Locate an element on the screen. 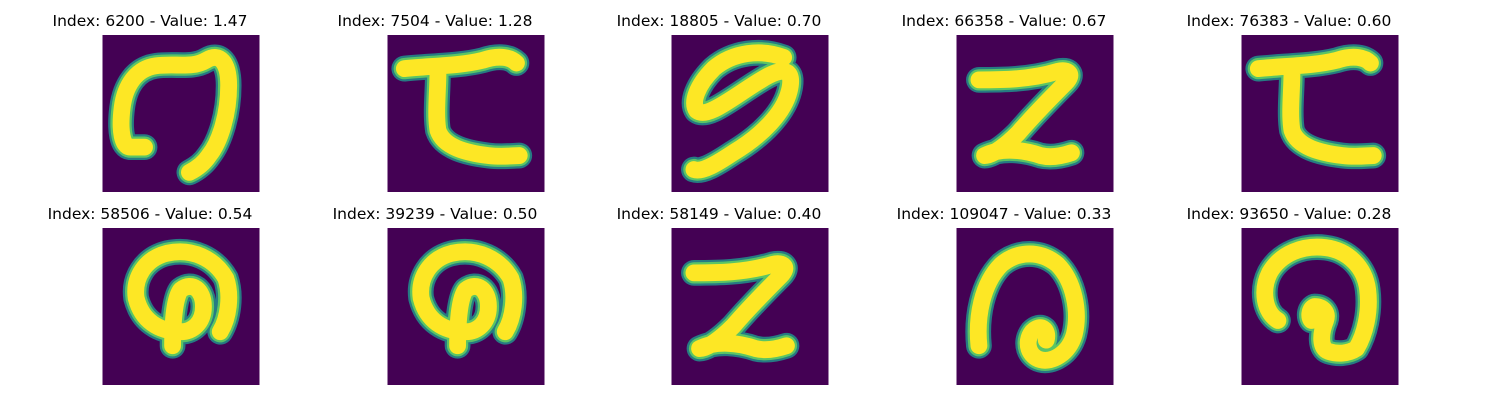 The image size is (1500, 400). panel-title: Index: 76383 - Value: 0.60 is located at coordinates (1289, 21).